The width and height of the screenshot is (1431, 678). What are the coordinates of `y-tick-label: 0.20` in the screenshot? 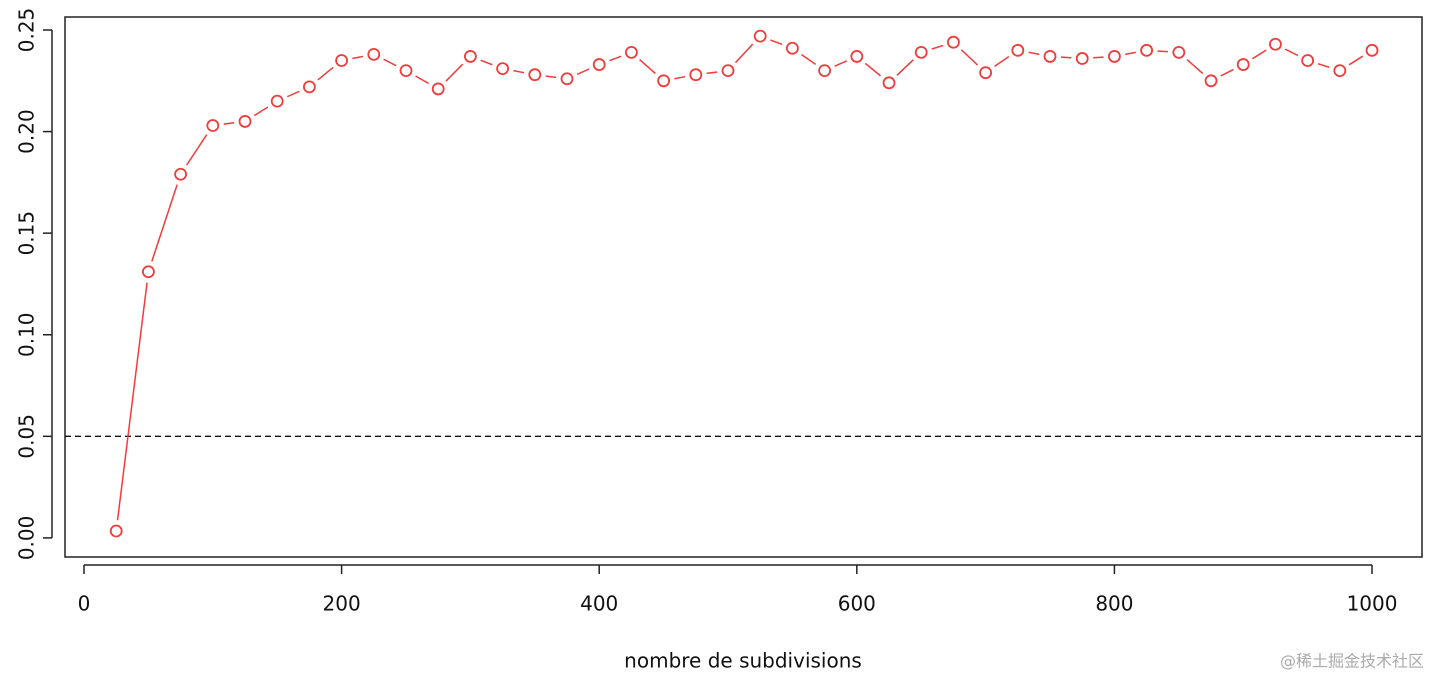 It's located at (27, 131).